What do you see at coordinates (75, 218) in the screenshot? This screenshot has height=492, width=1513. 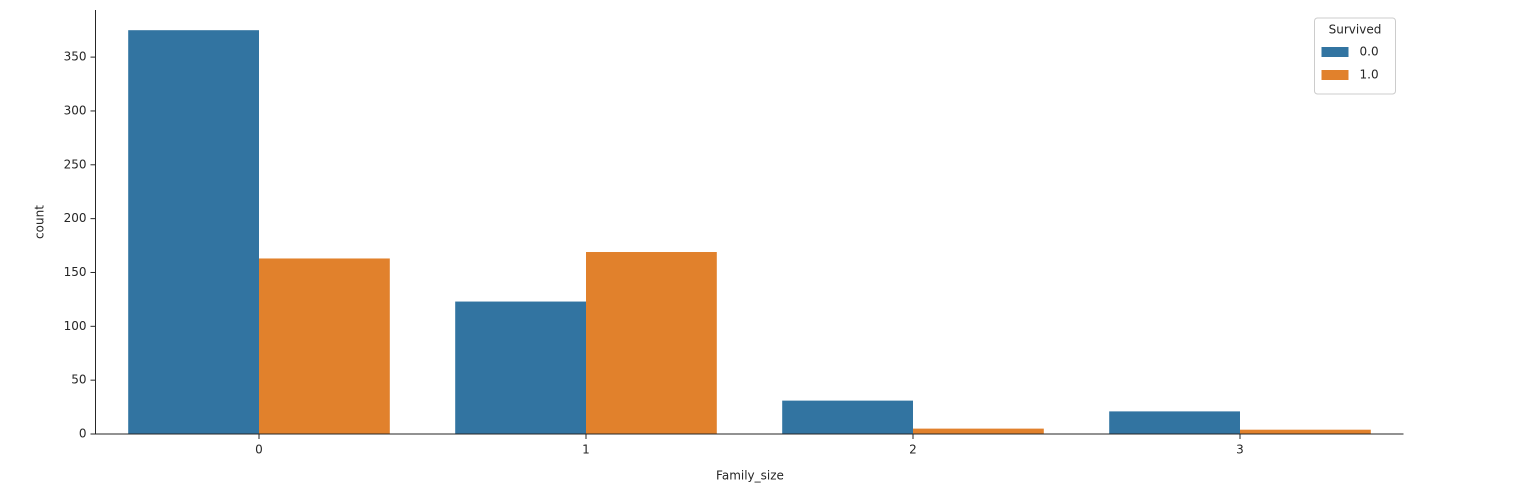 I see `y-tick-label: 200` at bounding box center [75, 218].